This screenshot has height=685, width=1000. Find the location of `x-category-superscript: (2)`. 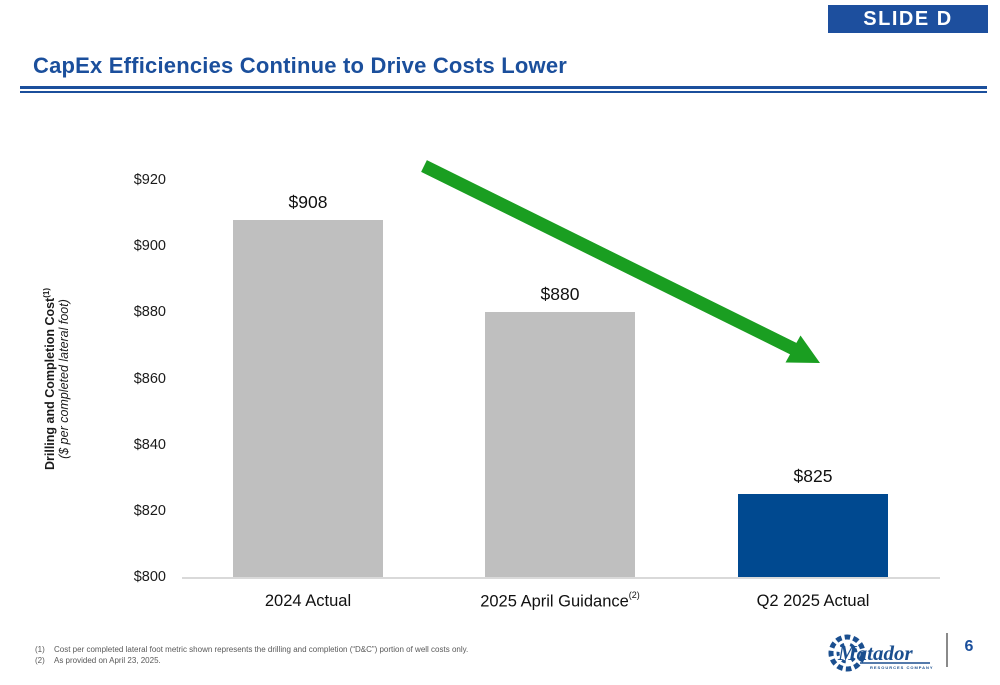

x-category-superscript: (2) is located at coordinates (634, 595).